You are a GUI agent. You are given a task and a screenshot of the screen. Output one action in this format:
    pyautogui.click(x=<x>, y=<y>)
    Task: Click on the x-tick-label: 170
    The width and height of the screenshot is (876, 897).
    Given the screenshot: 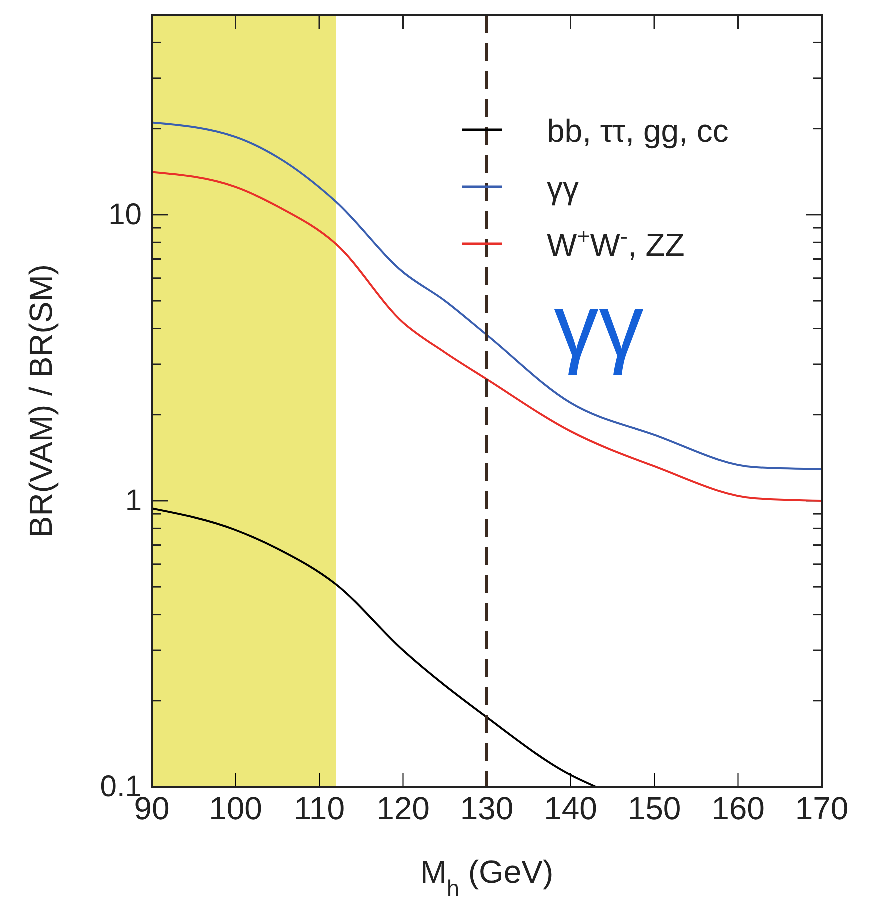 What is the action you would take?
    pyautogui.click(x=822, y=808)
    